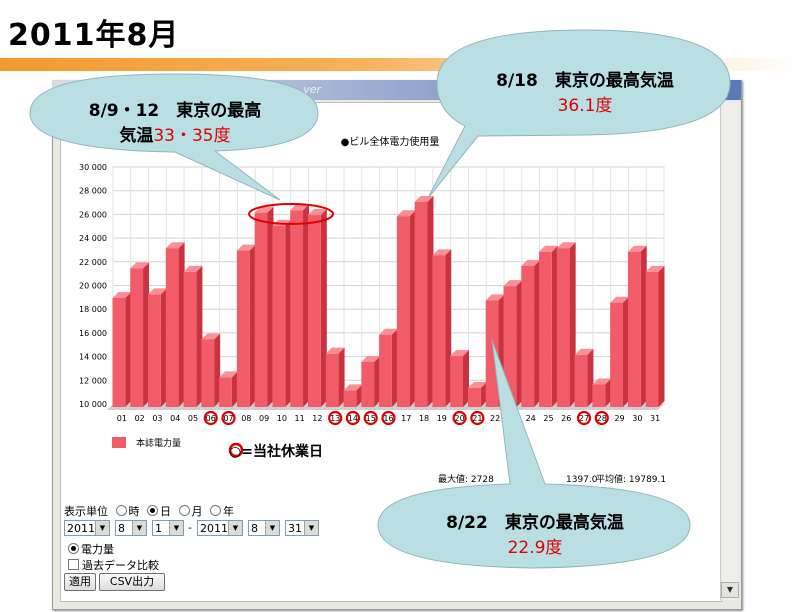 This screenshot has width=800, height=612. I want to click on metric-option: 電力量, so click(89, 549).